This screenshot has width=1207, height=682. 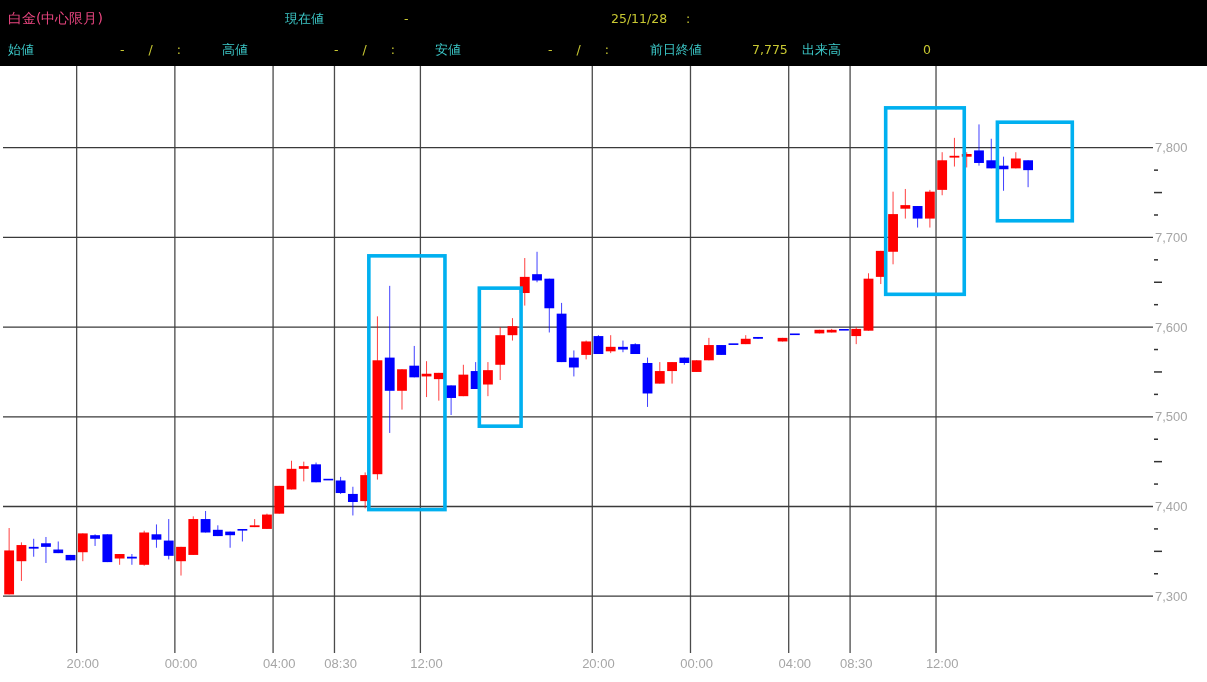 What do you see at coordinates (448, 49) in the screenshot?
I see `text: 安値` at bounding box center [448, 49].